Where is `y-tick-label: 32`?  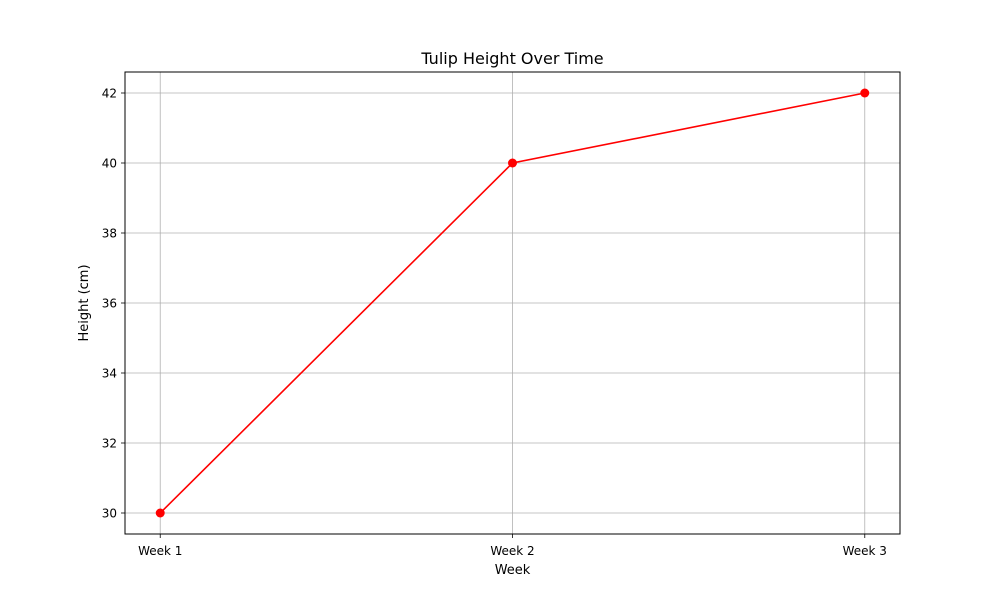
y-tick-label: 32 is located at coordinates (109, 444).